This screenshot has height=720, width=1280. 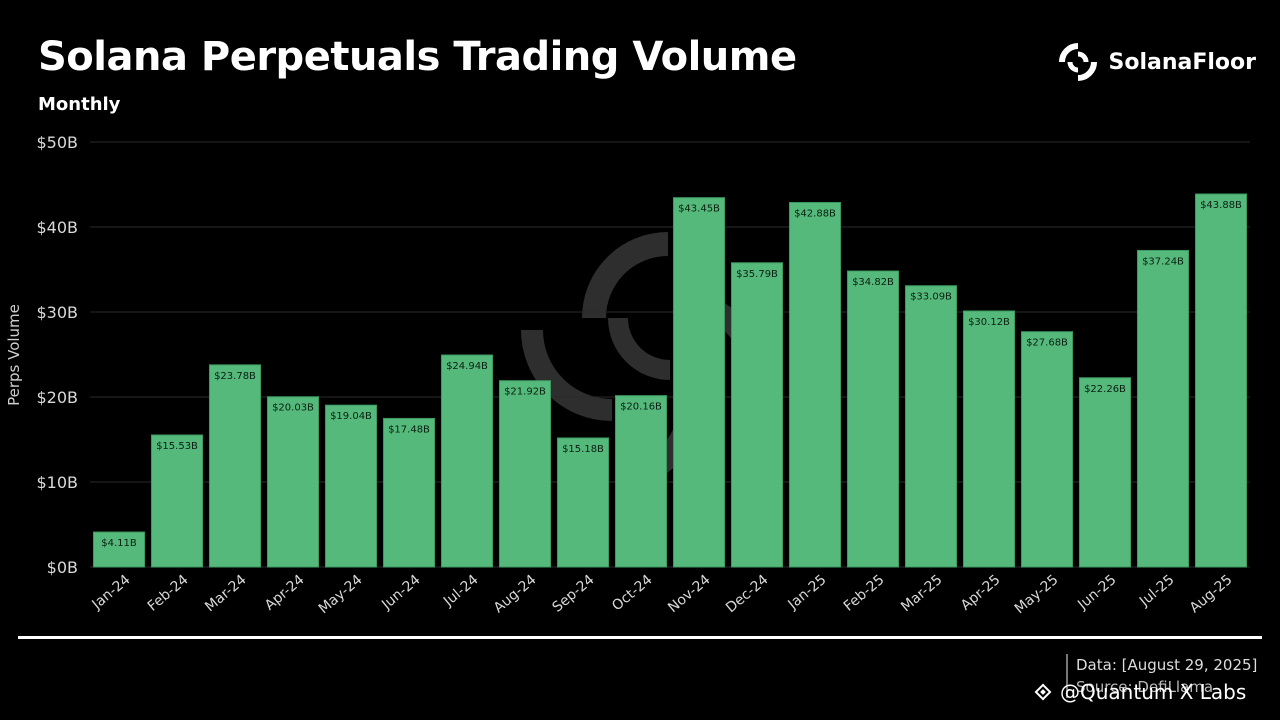 I want to click on x-tick-label: May-25, so click(x=1037, y=594).